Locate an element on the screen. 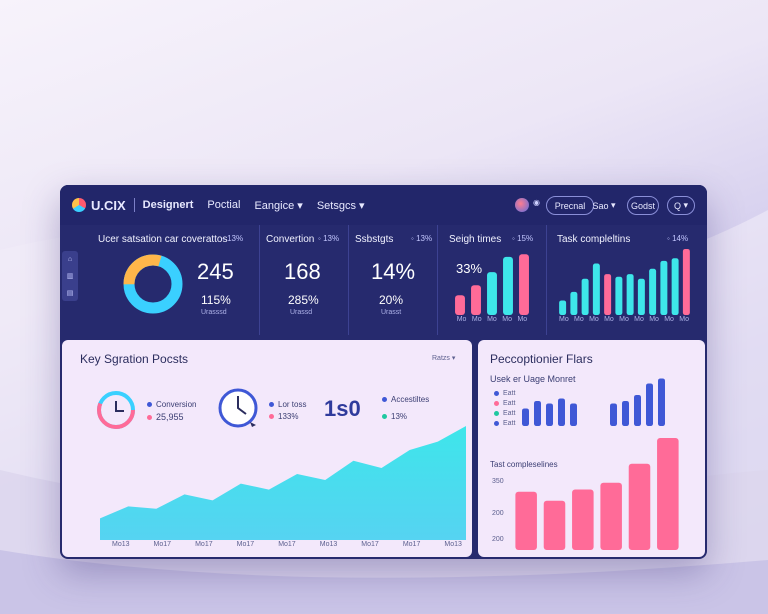 Image resolution: width=768 pixels, height=614 pixels. logo-icon is located at coordinates (79, 205).